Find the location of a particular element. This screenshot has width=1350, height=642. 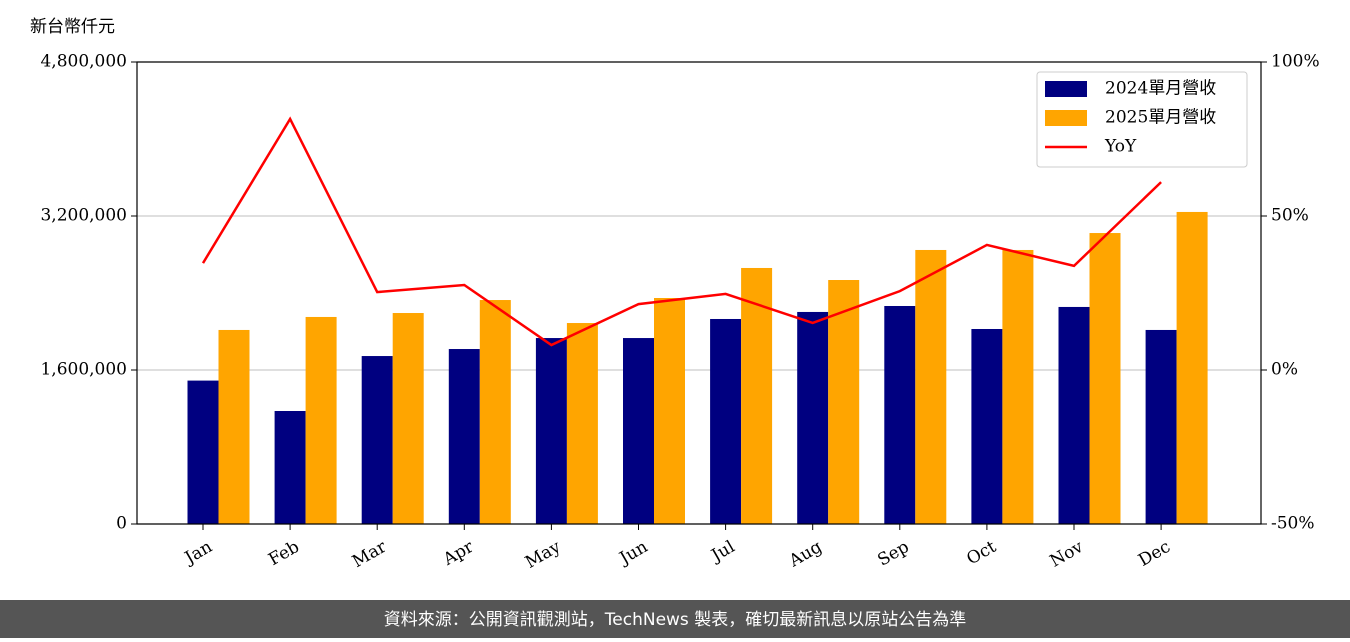

y2-tick-label: -50% is located at coordinates (1293, 524).